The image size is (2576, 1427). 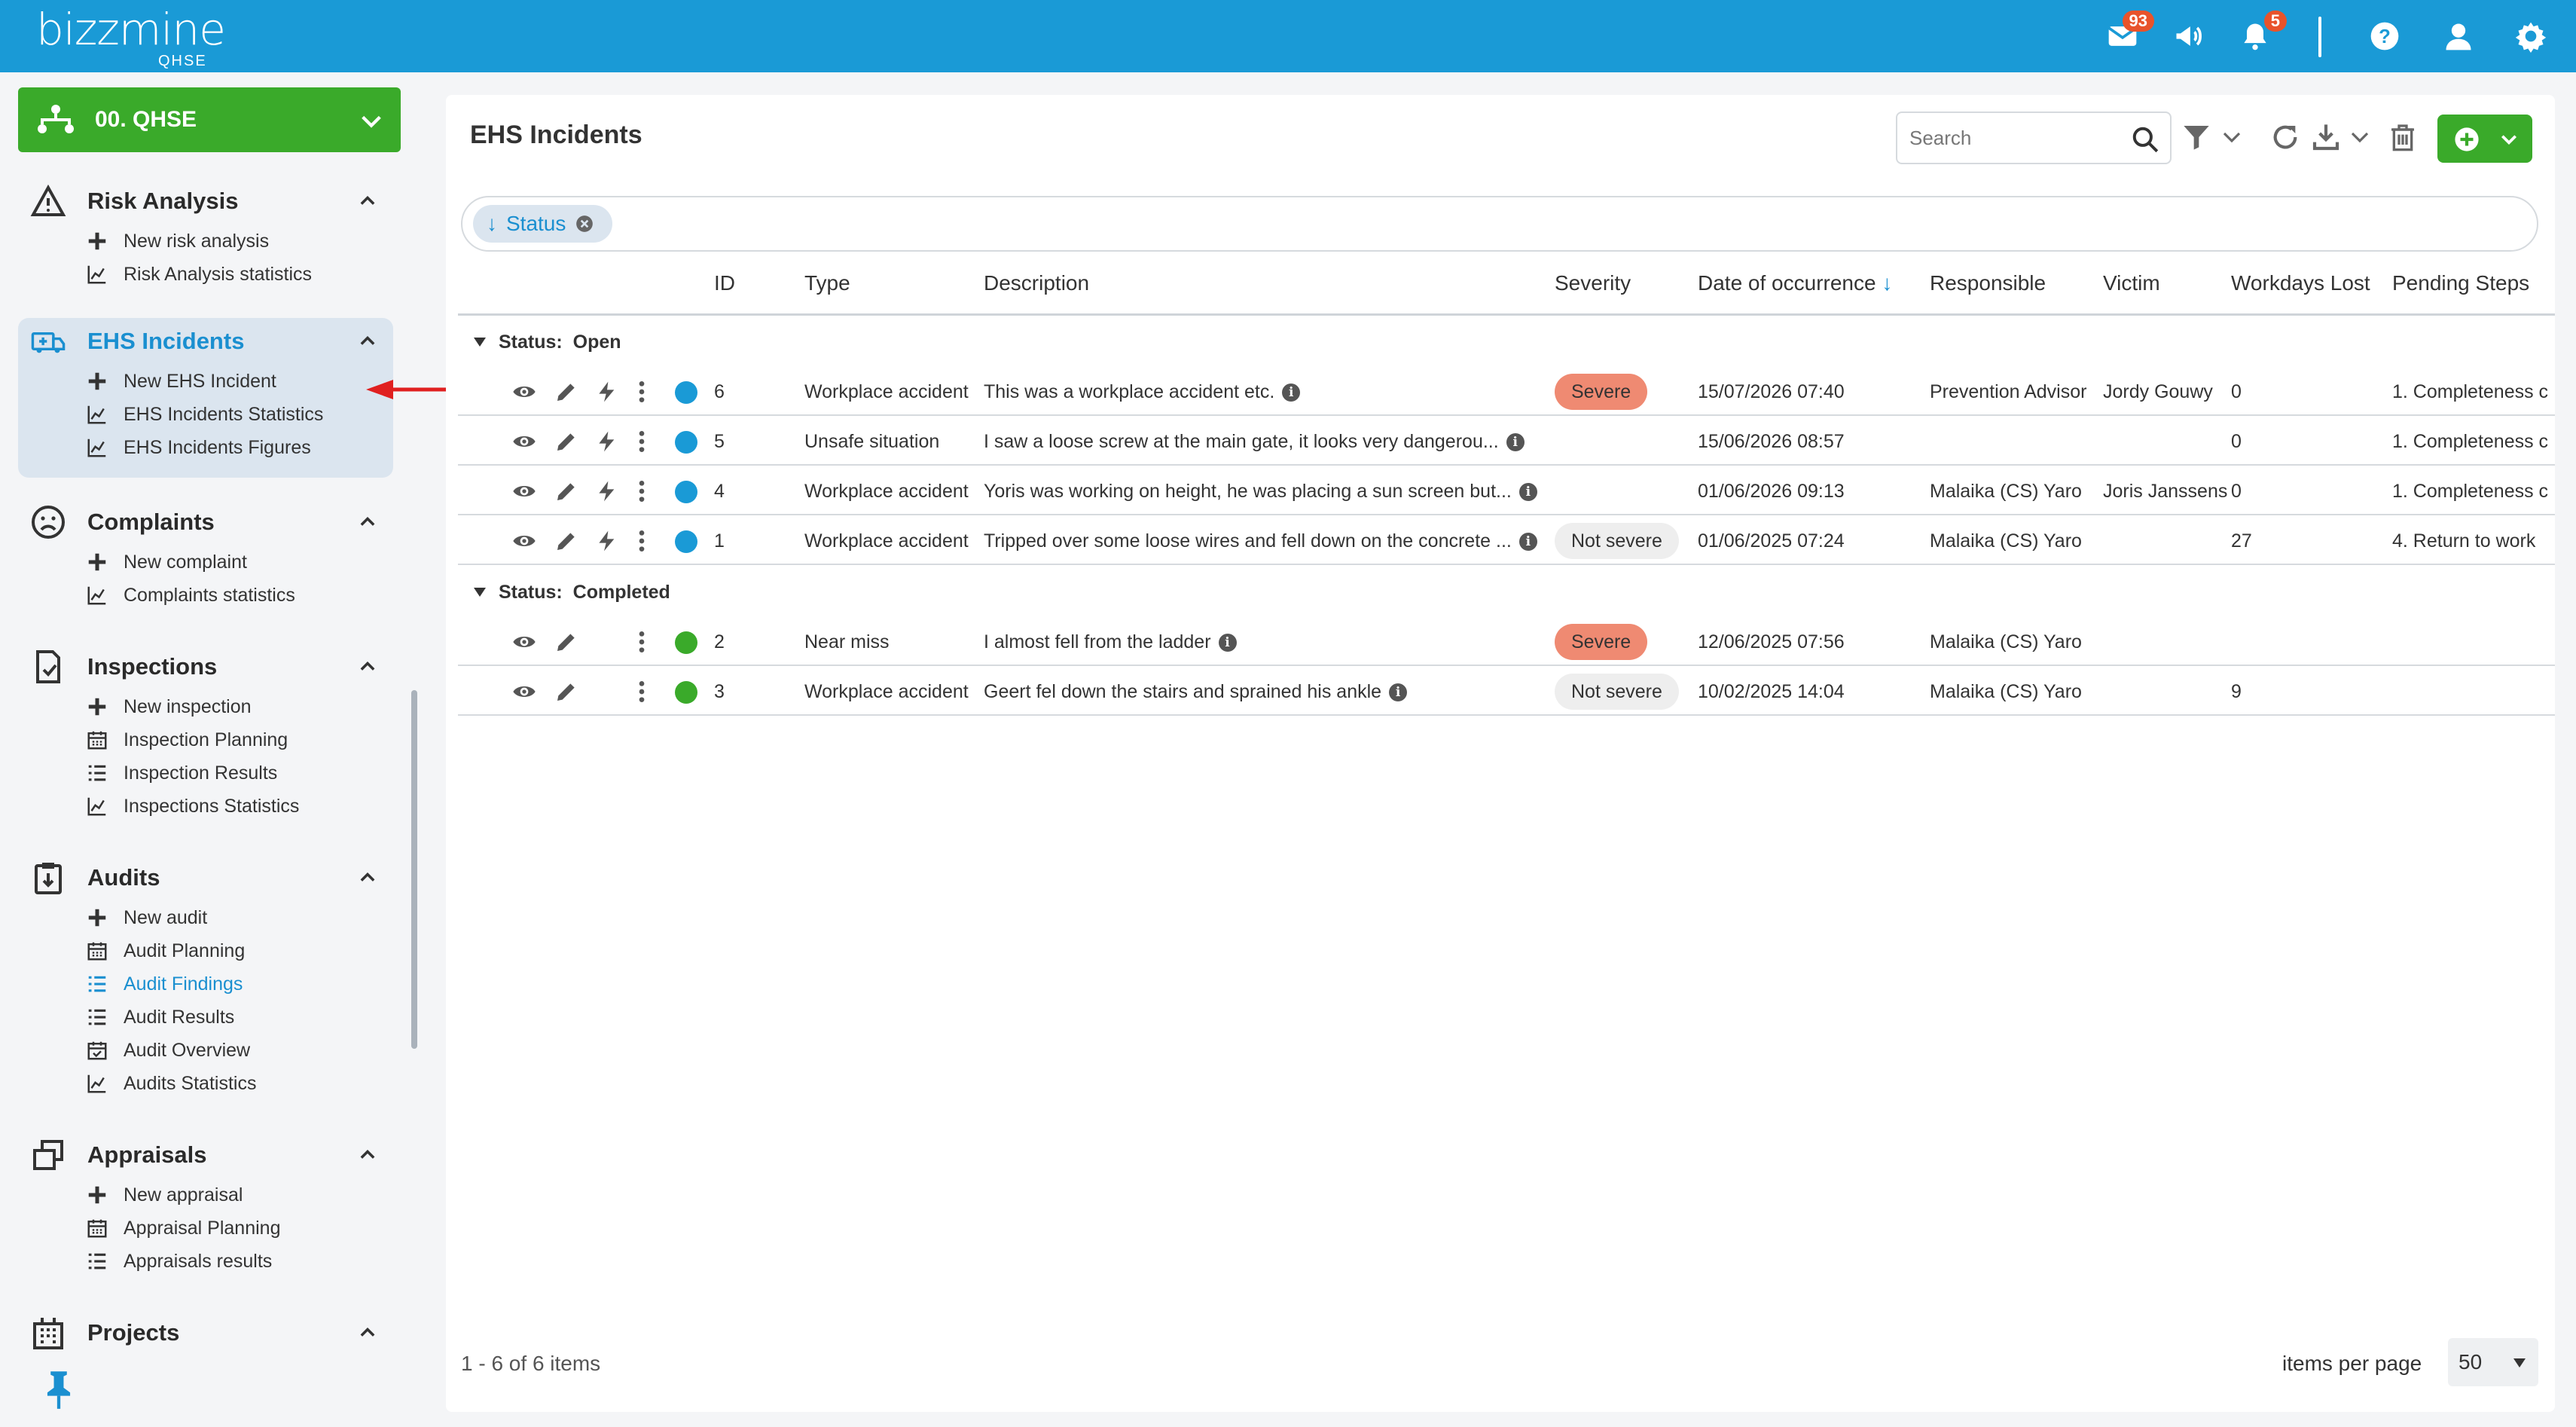 What do you see at coordinates (206, 595) in the screenshot?
I see `sidebar-item-complaints-statistics: Complaints statistics` at bounding box center [206, 595].